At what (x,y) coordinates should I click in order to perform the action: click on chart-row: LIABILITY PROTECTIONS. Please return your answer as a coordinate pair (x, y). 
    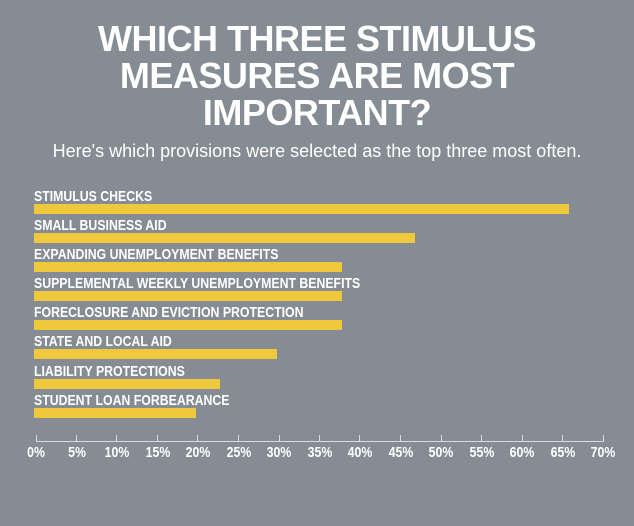
    Looking at the image, I should click on (334, 378).